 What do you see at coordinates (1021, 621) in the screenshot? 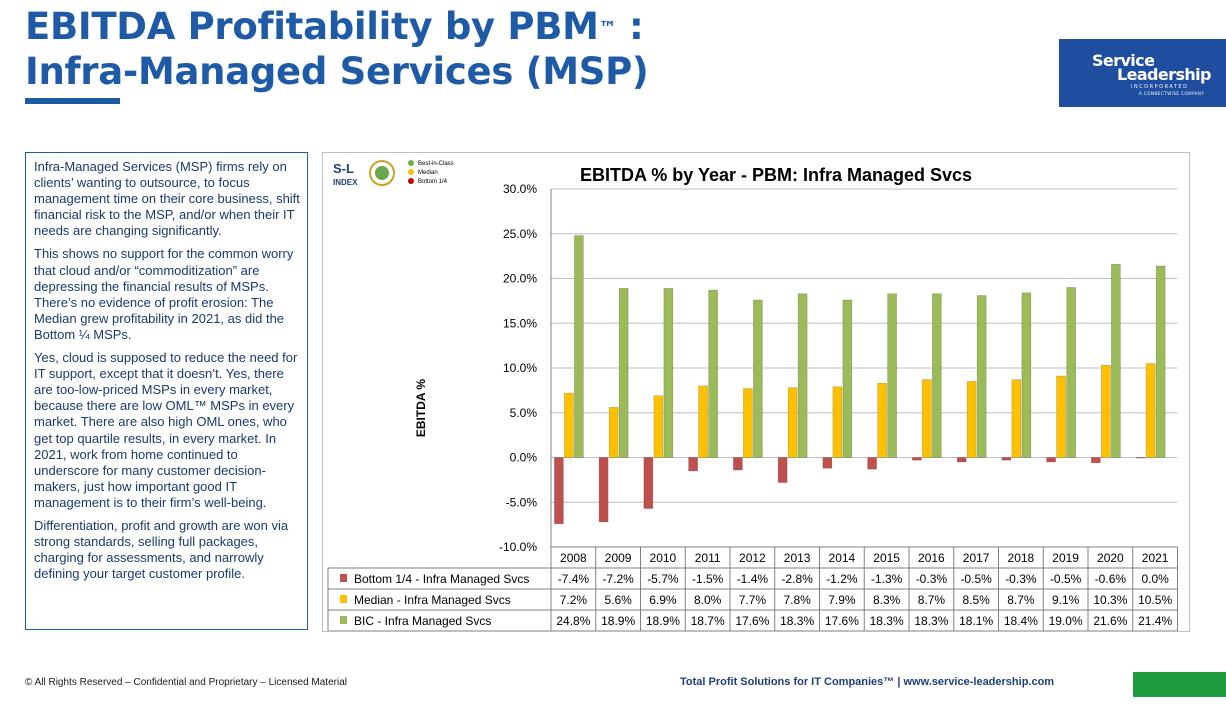
I see `data-value-label: 18.4%` at bounding box center [1021, 621].